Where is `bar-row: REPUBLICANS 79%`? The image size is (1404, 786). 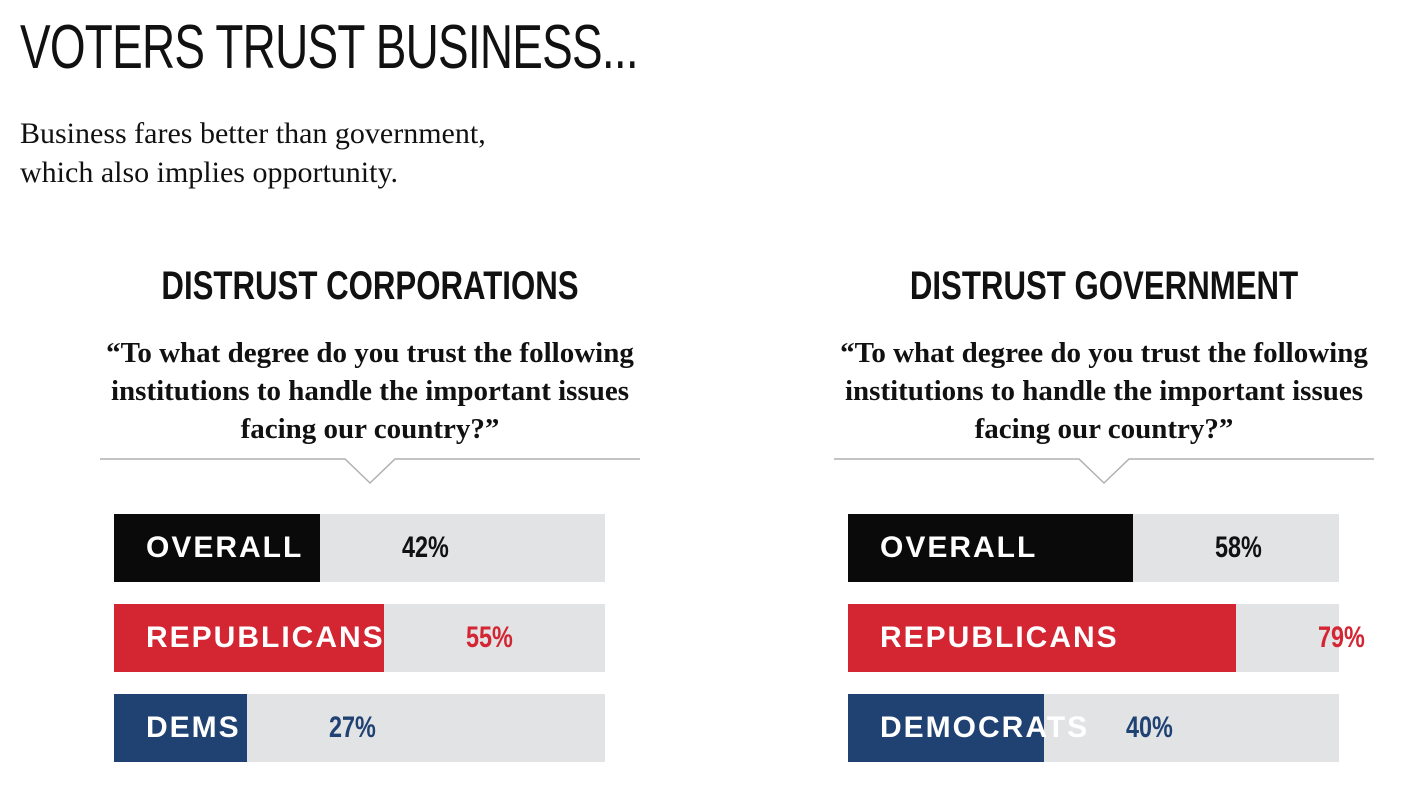 bar-row: REPUBLICANS 79% is located at coordinates (1106, 638).